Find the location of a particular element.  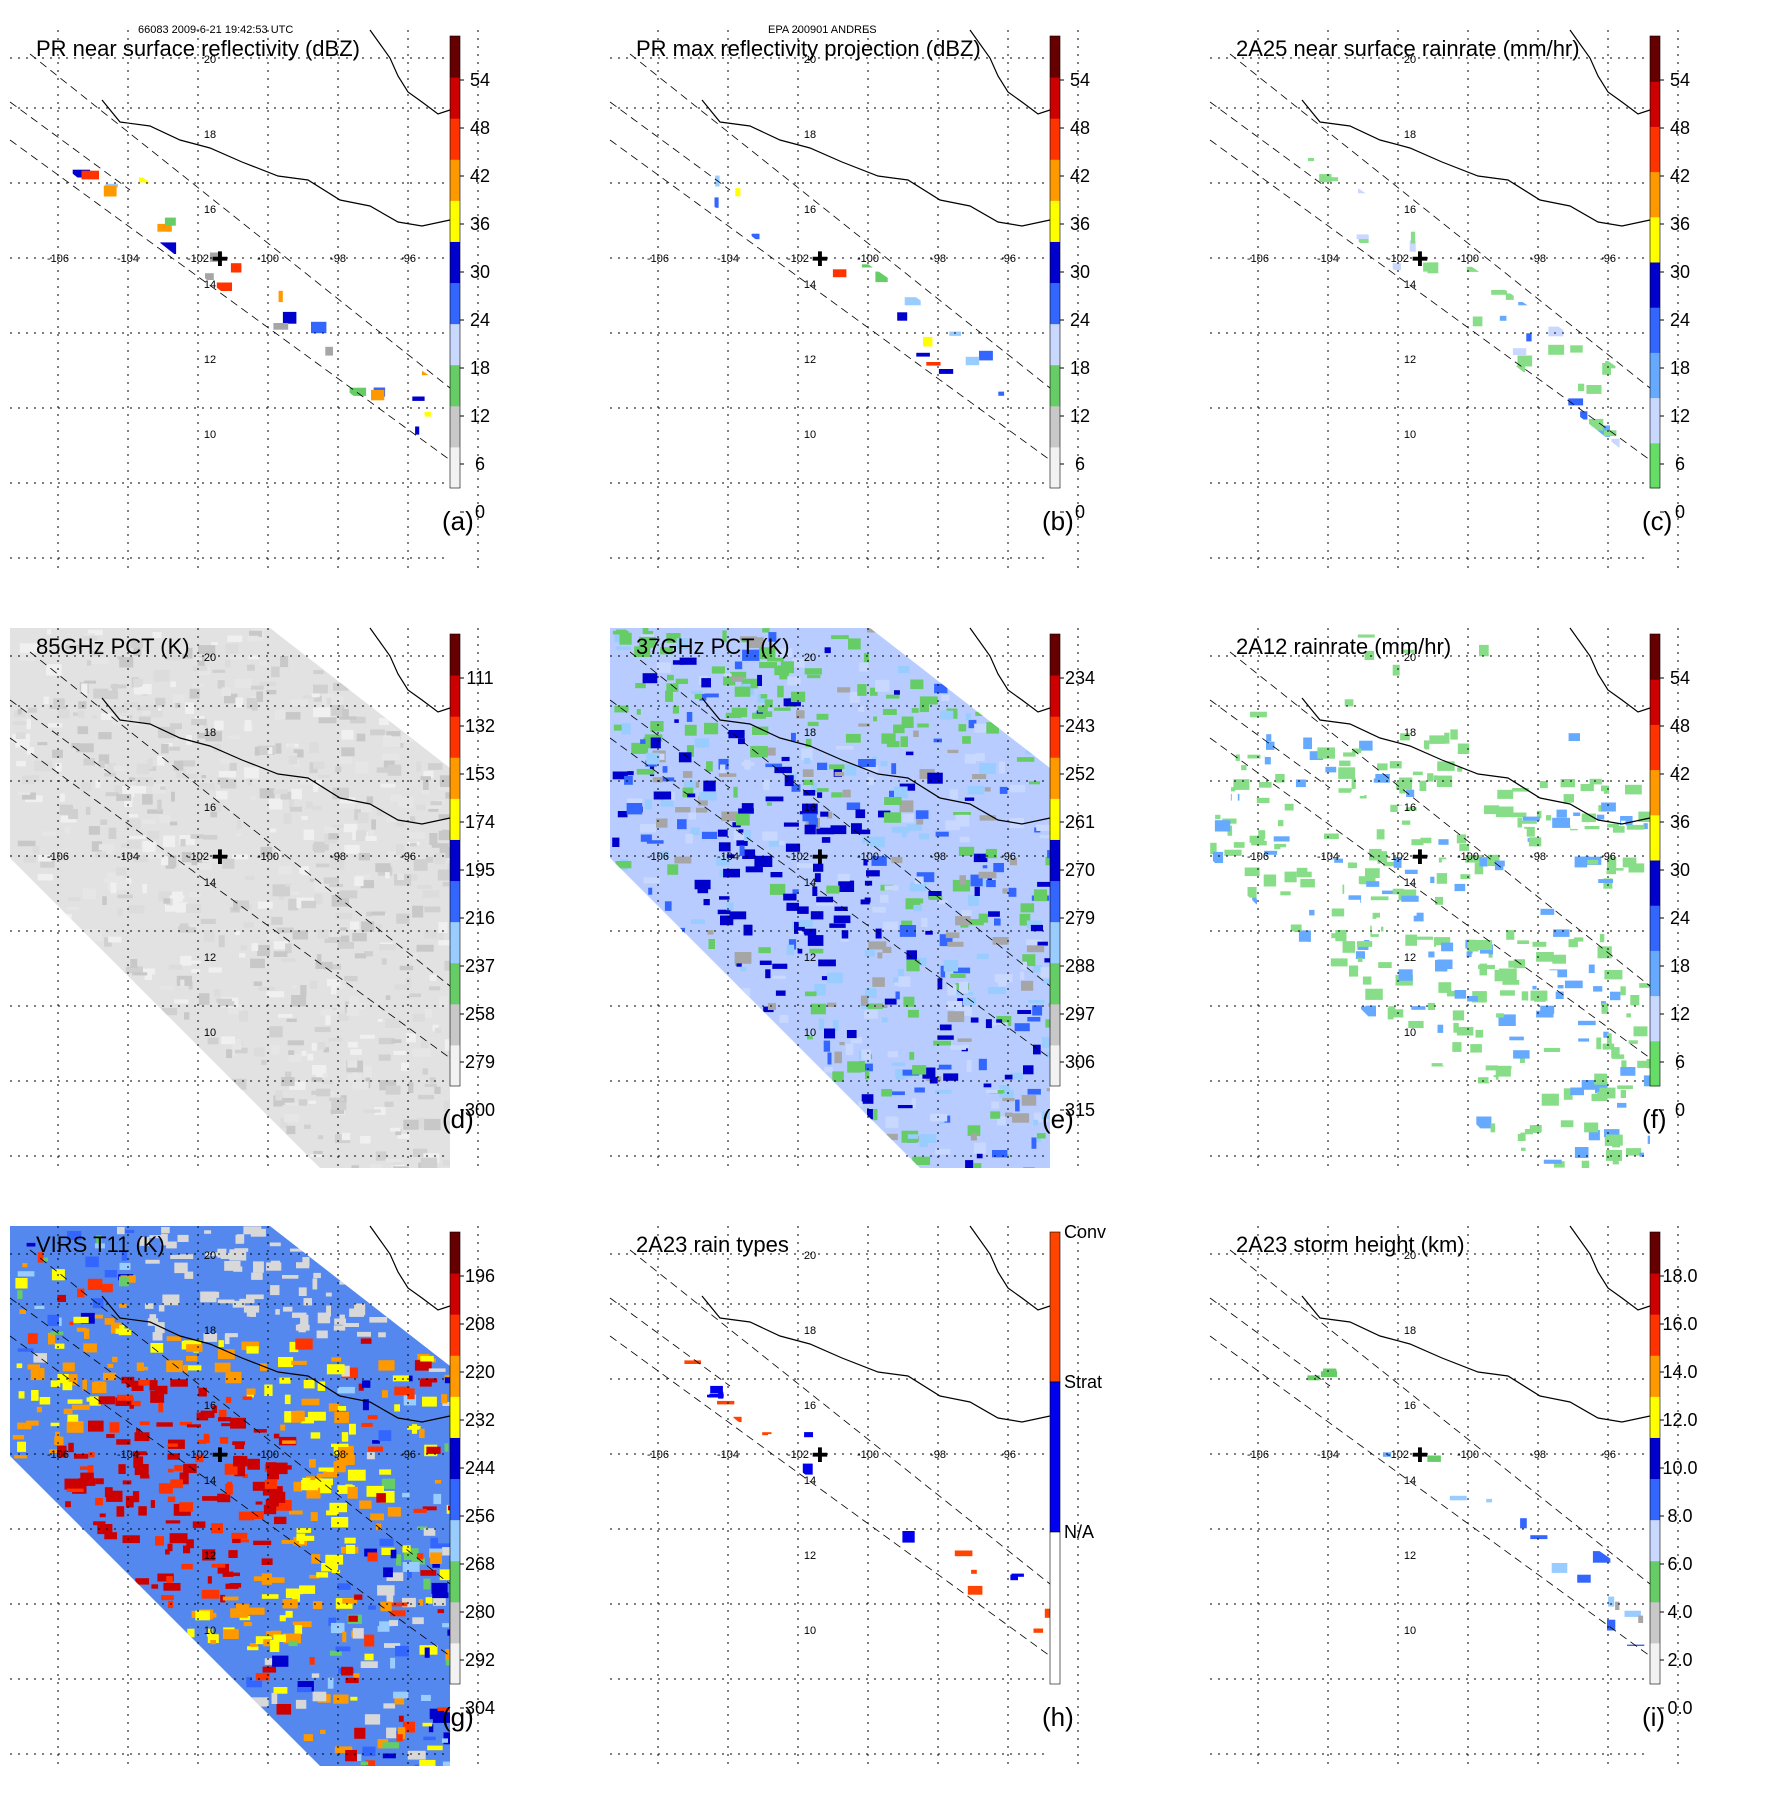

colorbar-tick-label: 42 is located at coordinates (1680, 176).